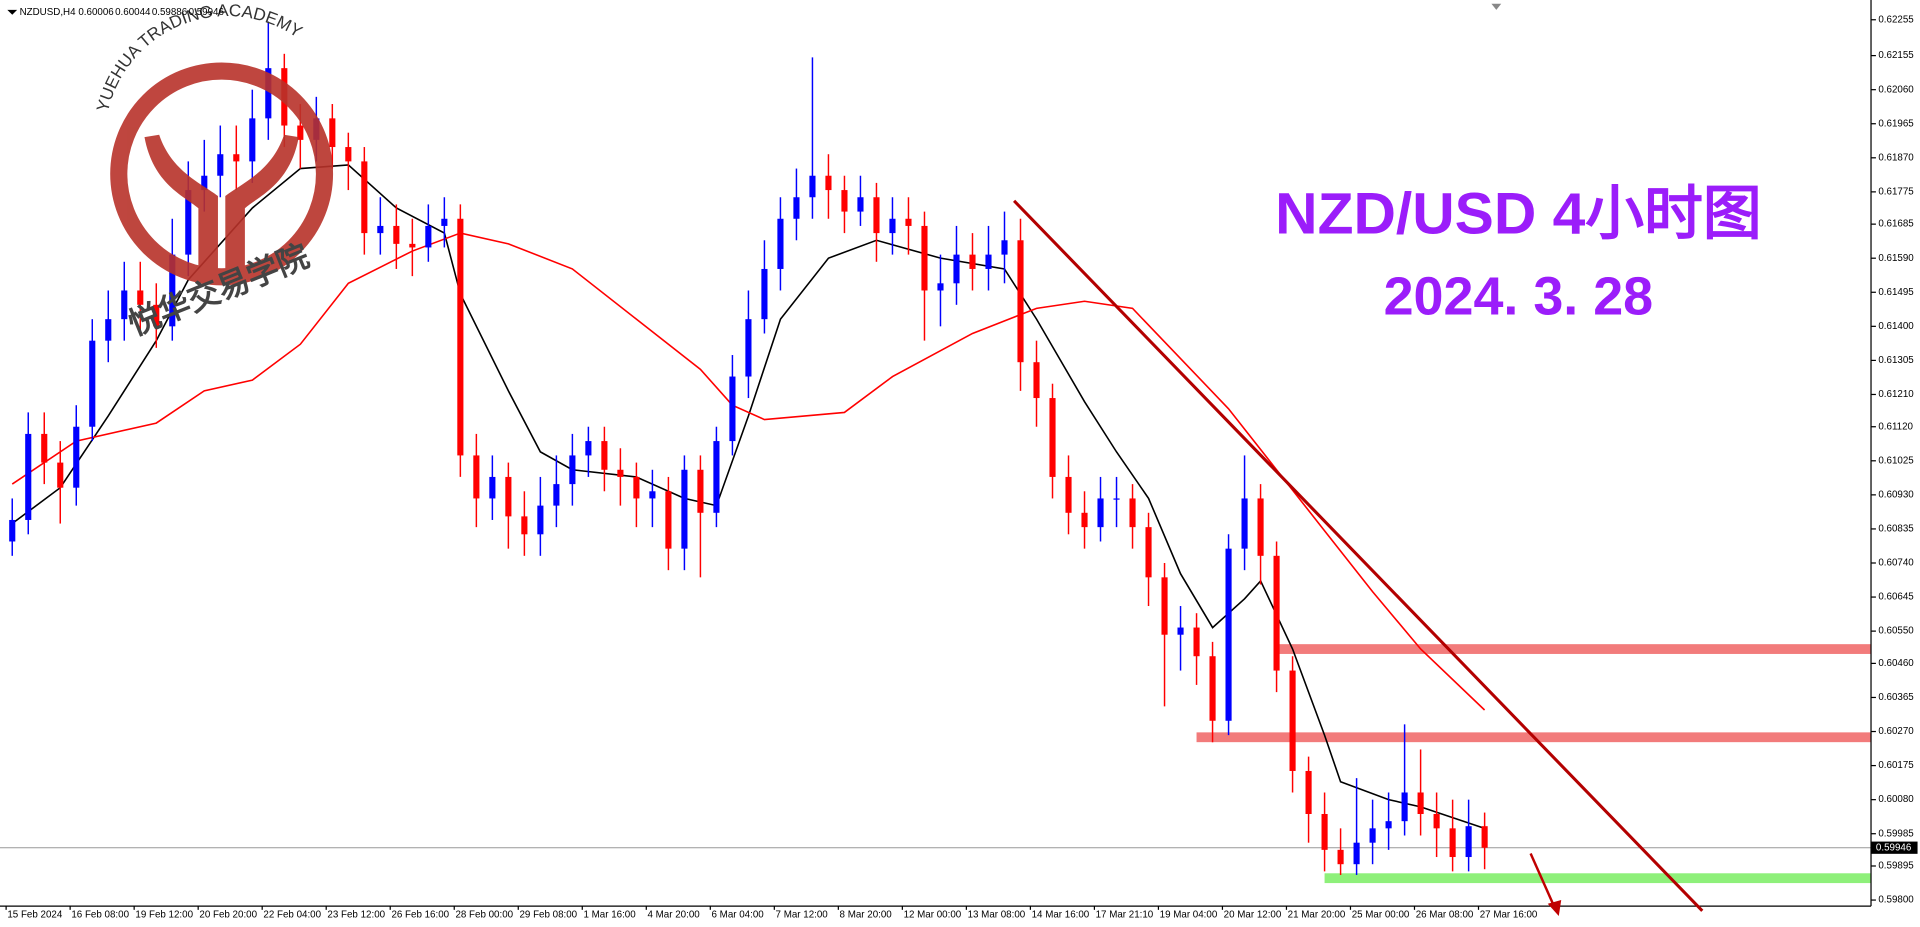  I want to click on price-tag-label: 0.59946, so click(1894, 847).